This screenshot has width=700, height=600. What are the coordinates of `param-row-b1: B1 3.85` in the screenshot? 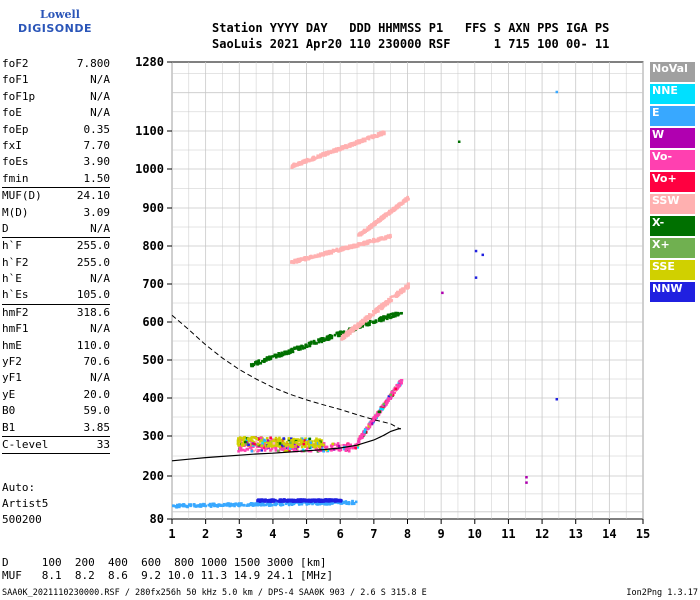 It's located at (56, 428).